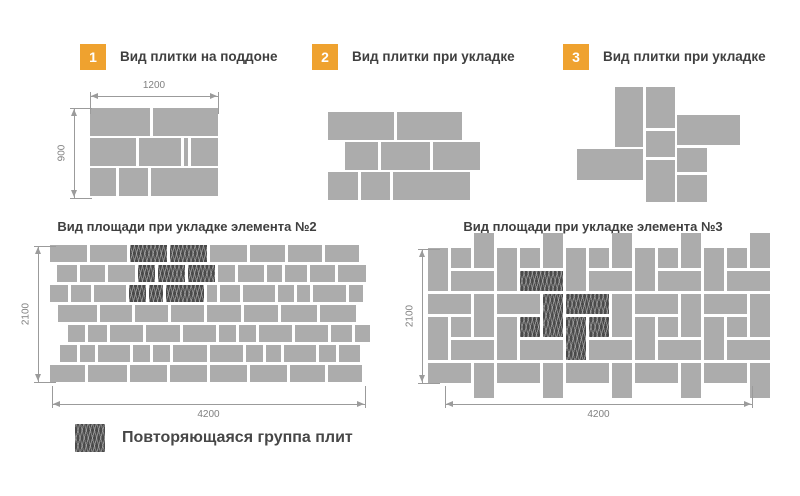  I want to click on dim-label: 1200, so click(154, 85).